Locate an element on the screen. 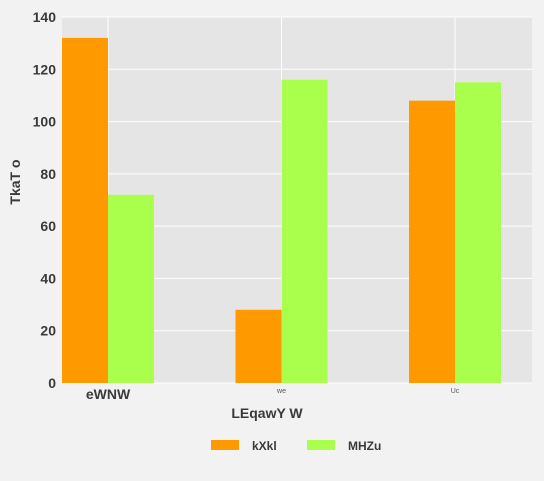 The height and width of the screenshot is (481, 544). y-tick-label: 60 is located at coordinates (48, 226).